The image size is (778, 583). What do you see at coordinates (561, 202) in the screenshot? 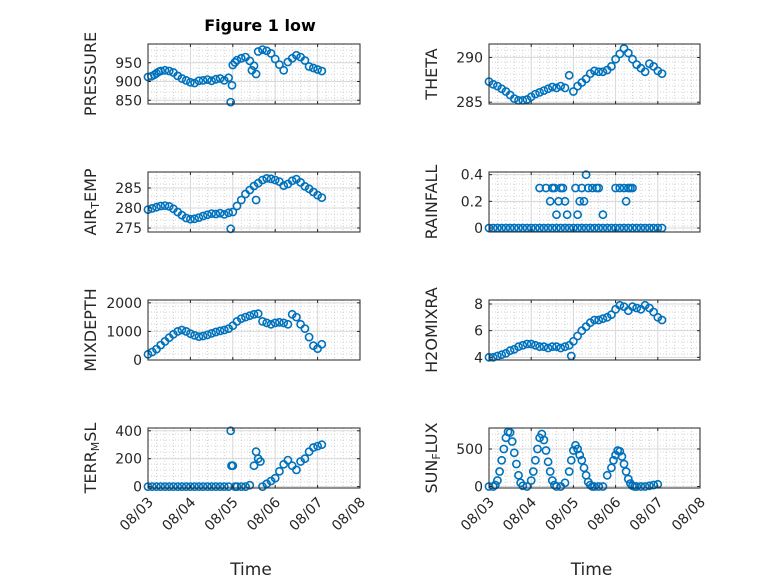
I see `subplot-rainfall: 0 0.2 0.4 RAINFALL` at bounding box center [561, 202].